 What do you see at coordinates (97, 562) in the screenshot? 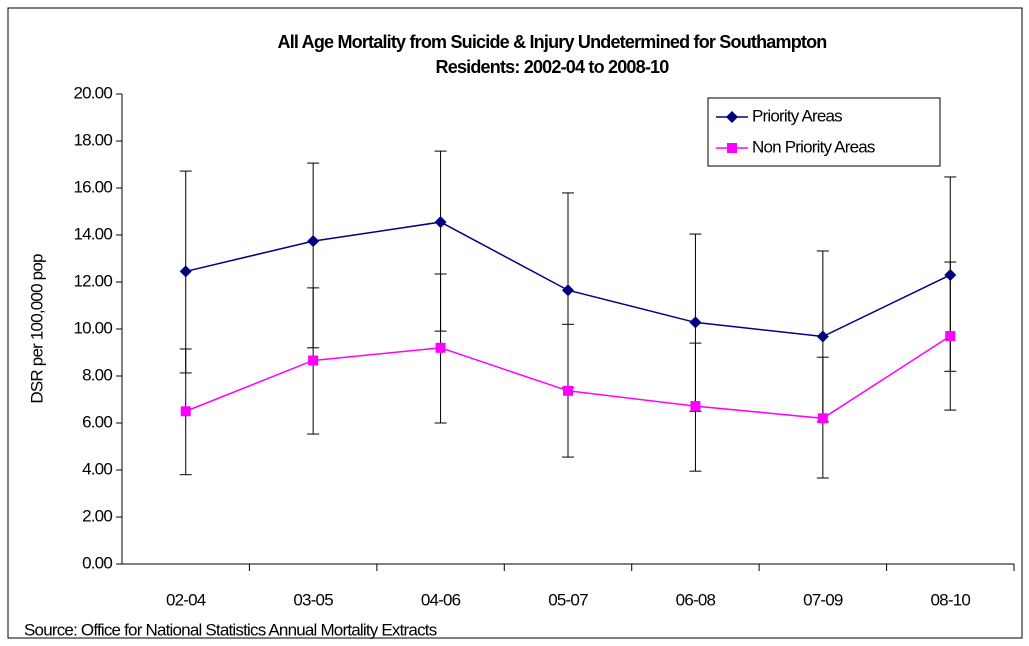
I see `y-tick-label: 0.00` at bounding box center [97, 562].